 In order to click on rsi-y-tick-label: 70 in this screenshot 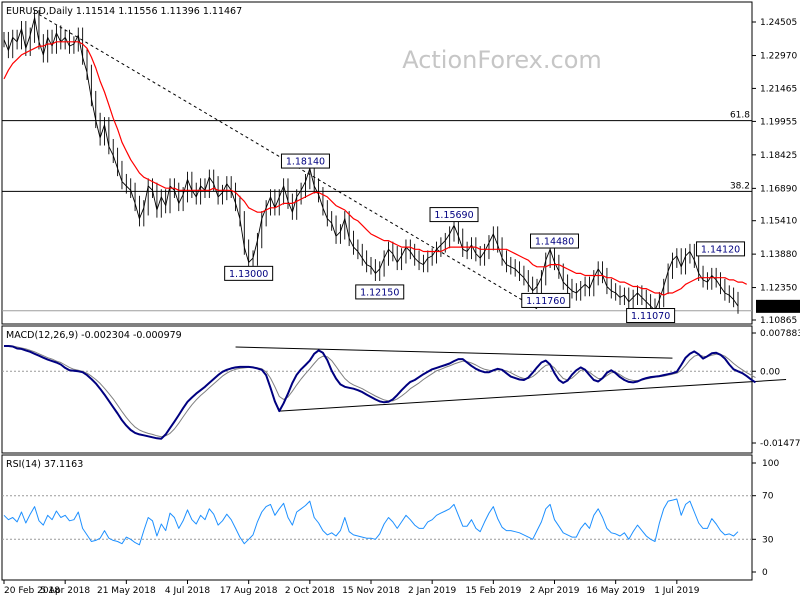, I will do `click(768, 497)`.